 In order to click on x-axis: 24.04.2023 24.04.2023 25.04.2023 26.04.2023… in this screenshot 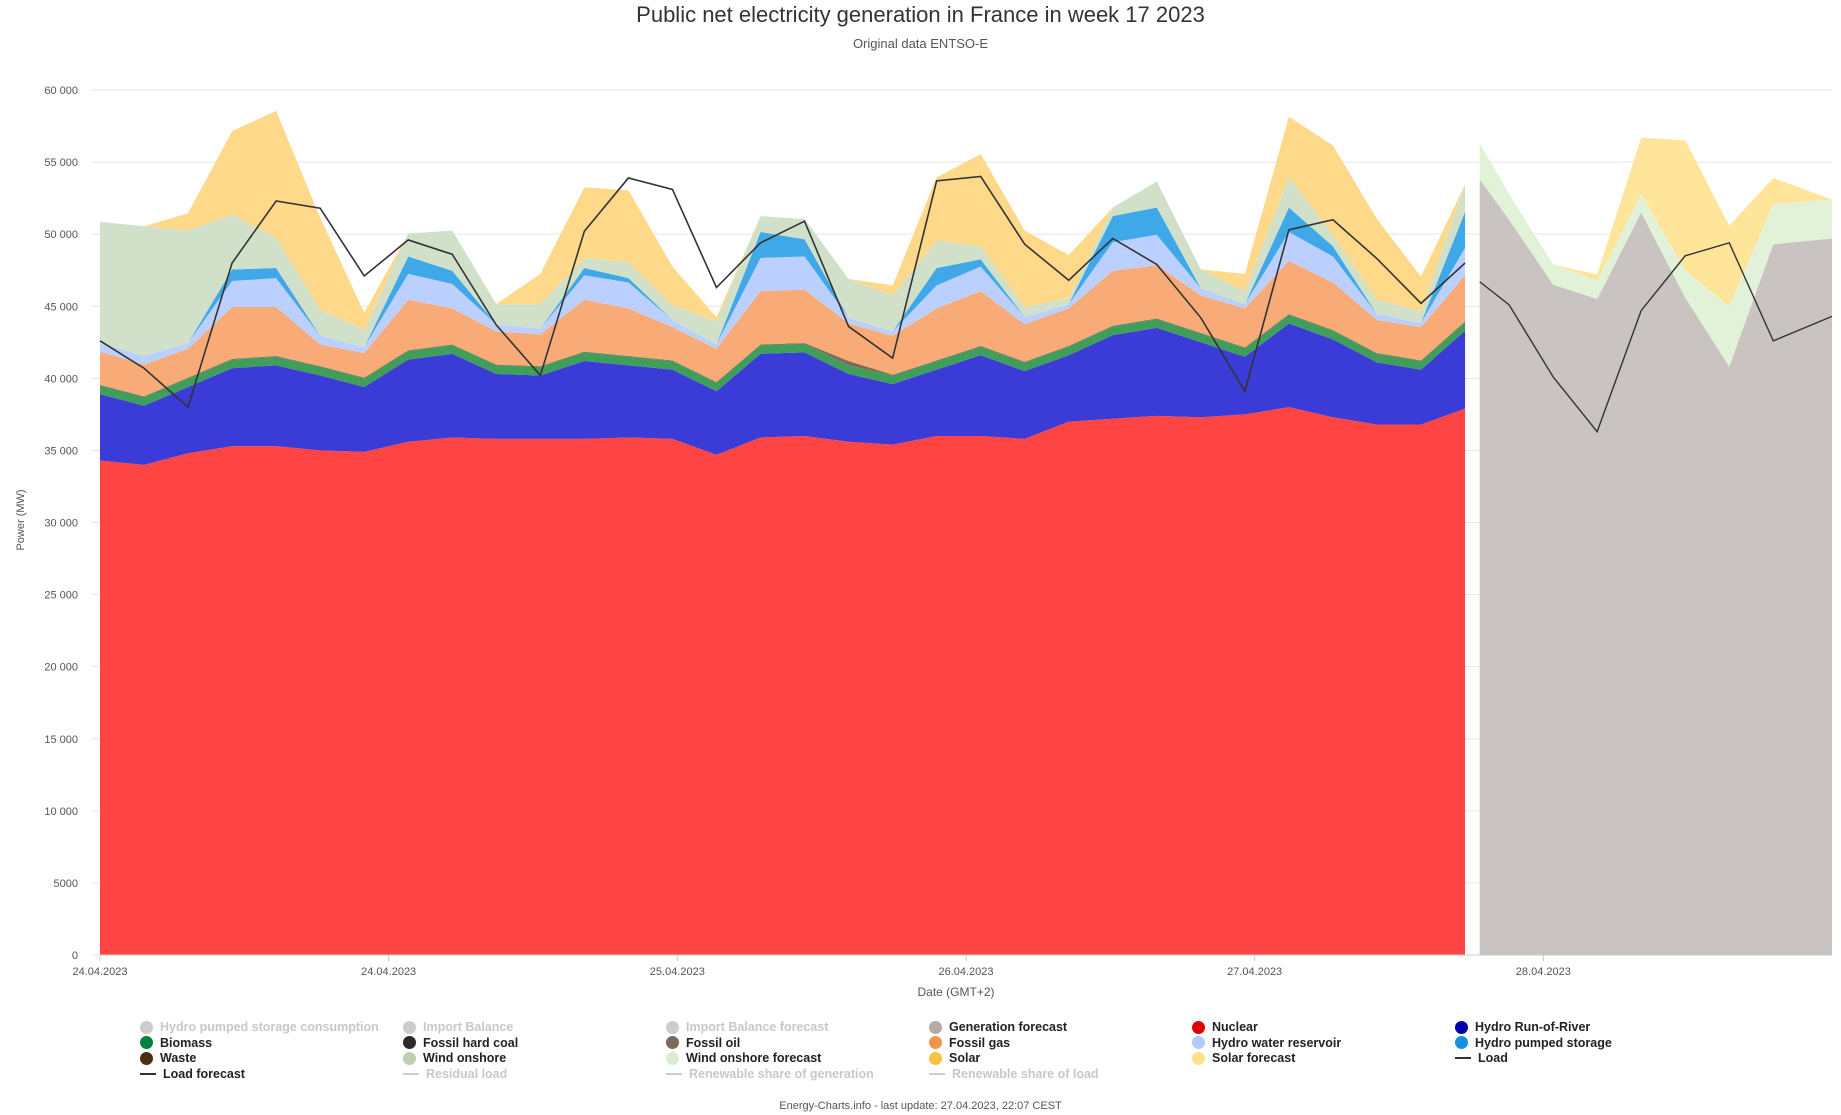, I will do `click(952, 966)`.